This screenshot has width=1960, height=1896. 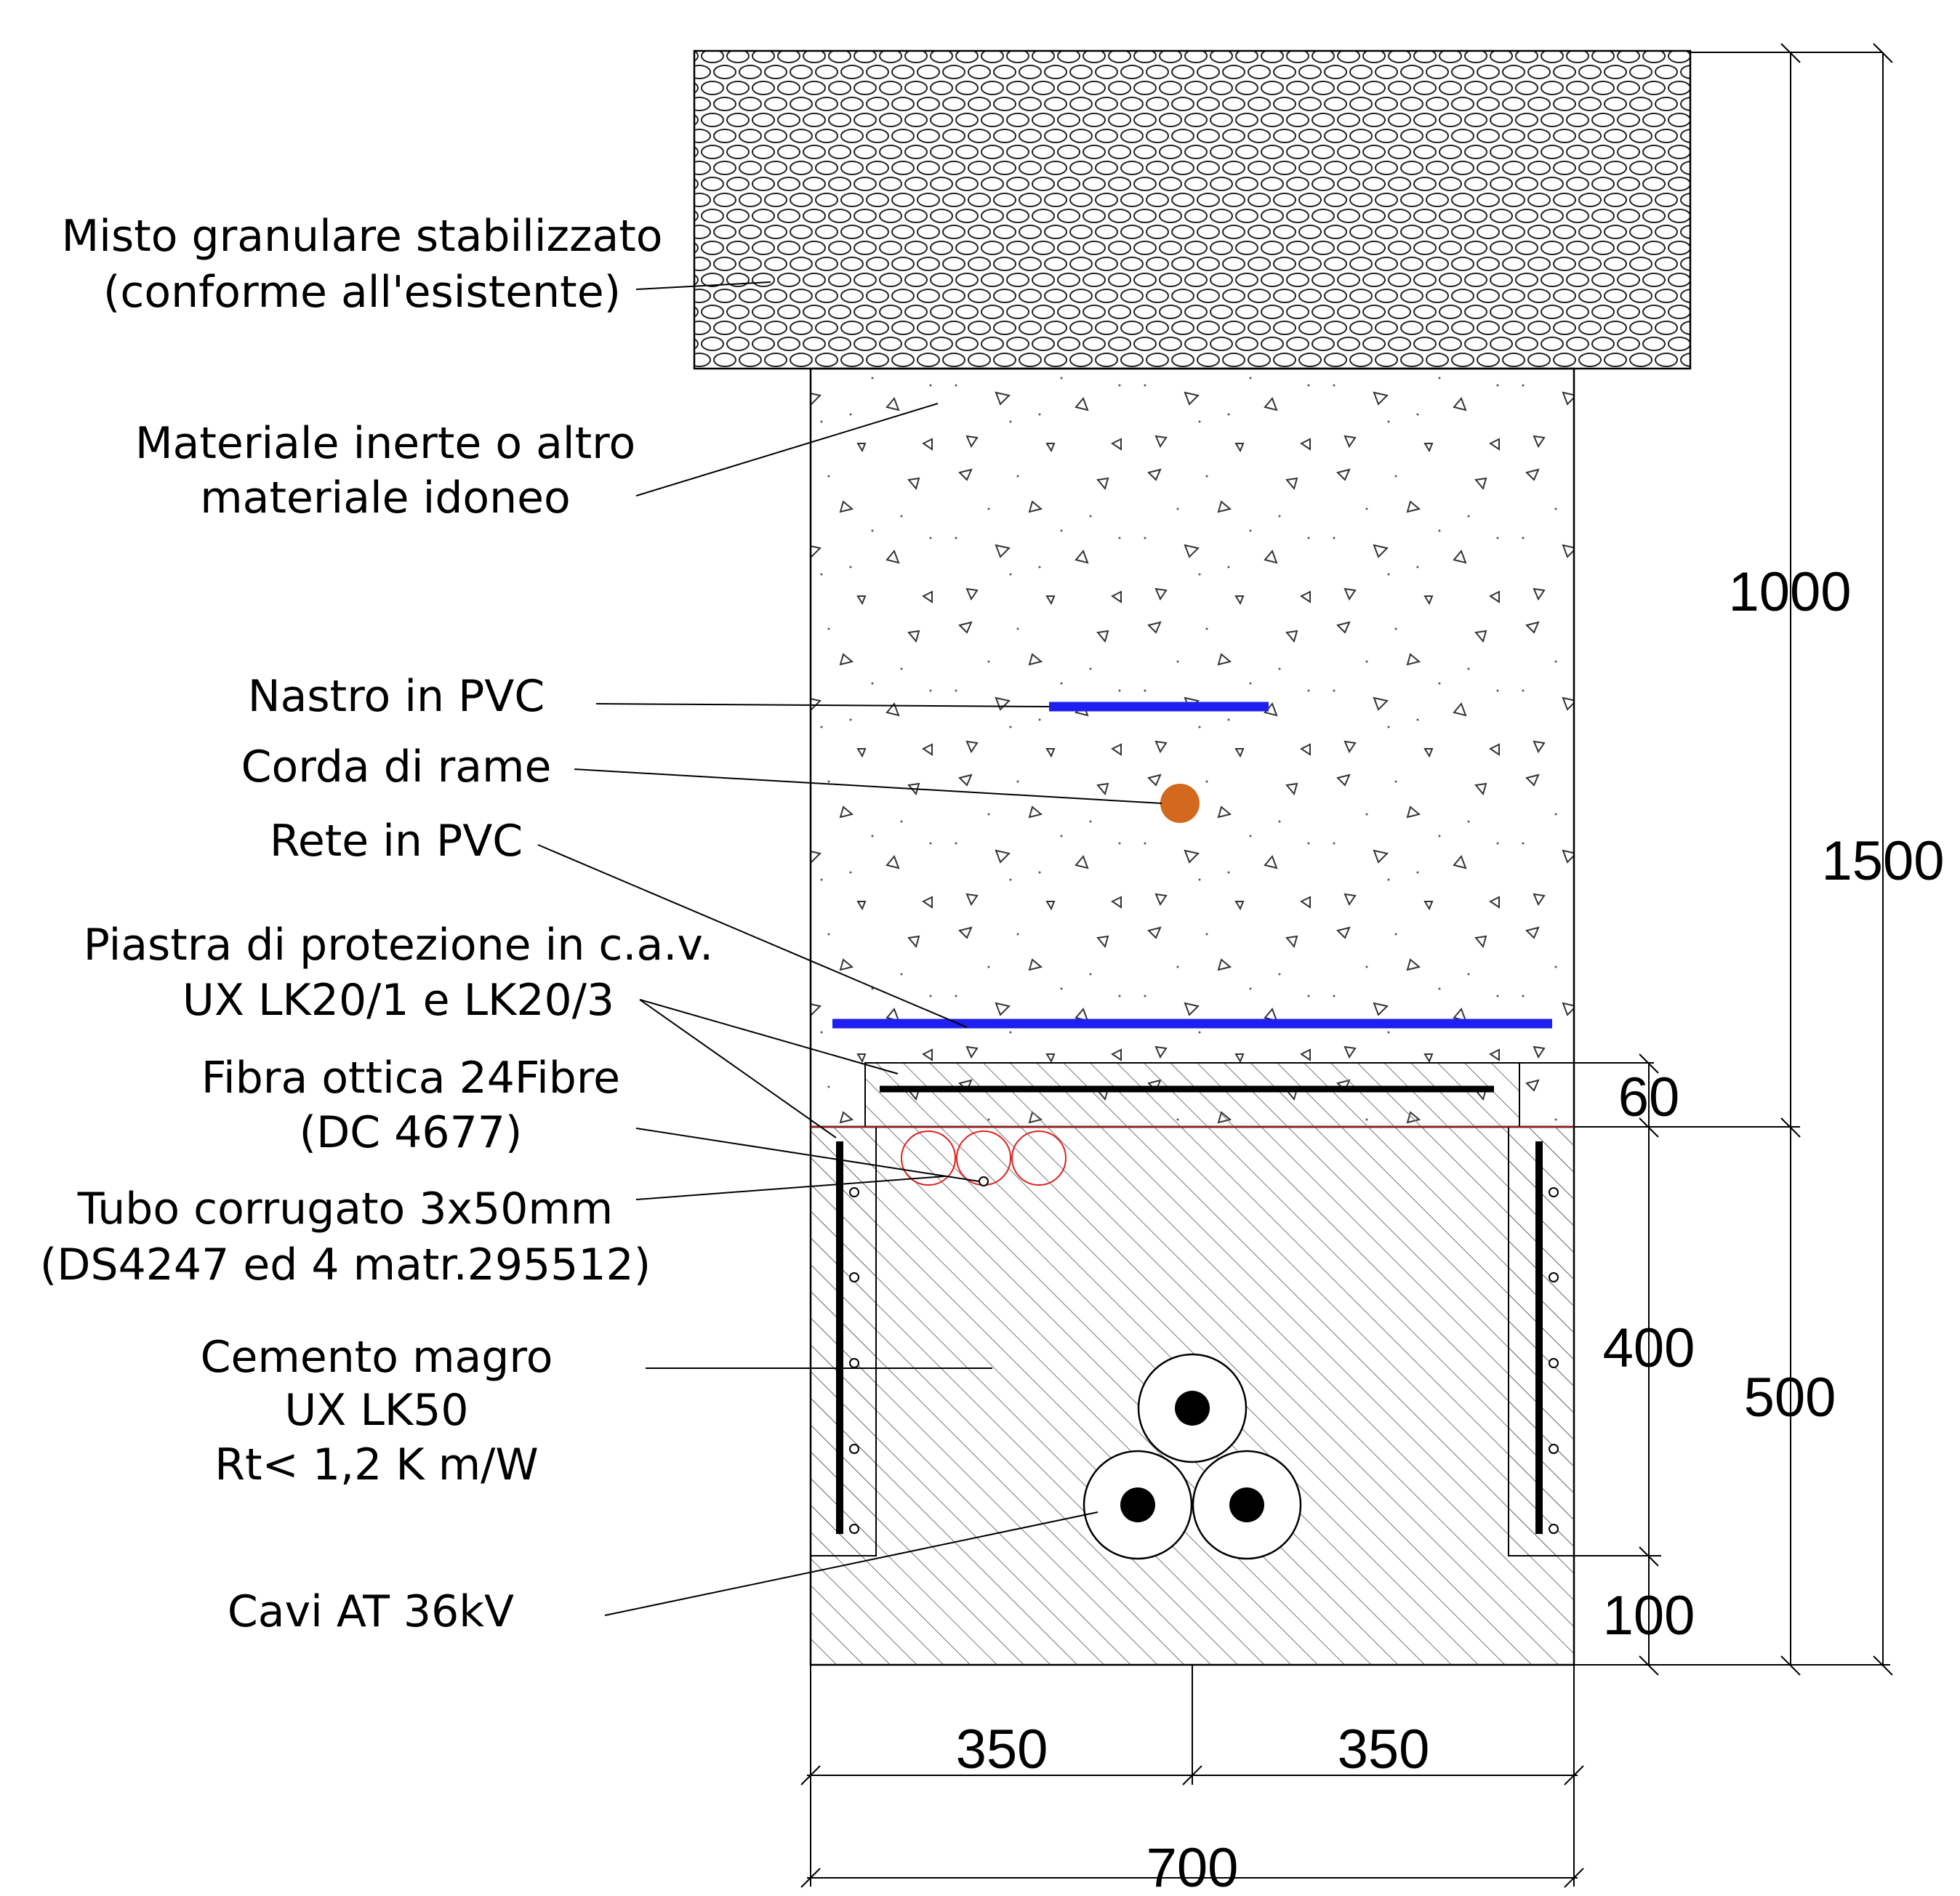 I want to click on label-fibra-line1: Fibra ottica 24Fibre, so click(x=410, y=1078).